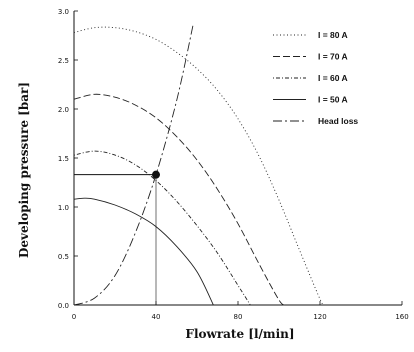  What do you see at coordinates (63, 257) in the screenshot?
I see `y-tick-label: 0.5` at bounding box center [63, 257].